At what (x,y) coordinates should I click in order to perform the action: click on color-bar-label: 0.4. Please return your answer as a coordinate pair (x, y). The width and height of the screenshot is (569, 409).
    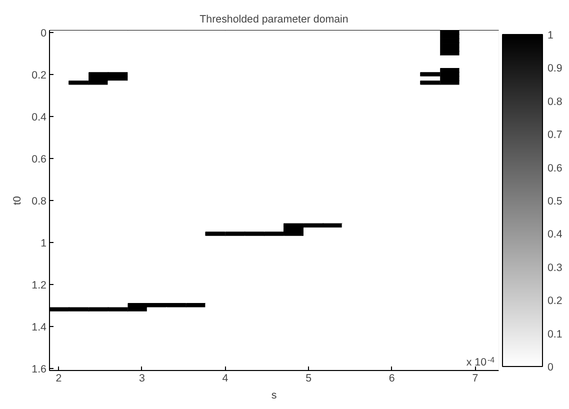
    Looking at the image, I should click on (555, 234).